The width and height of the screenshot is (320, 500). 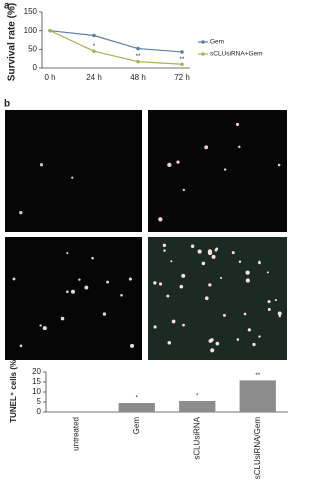 I want to click on y-tick-label: 0, so click(x=39, y=411).